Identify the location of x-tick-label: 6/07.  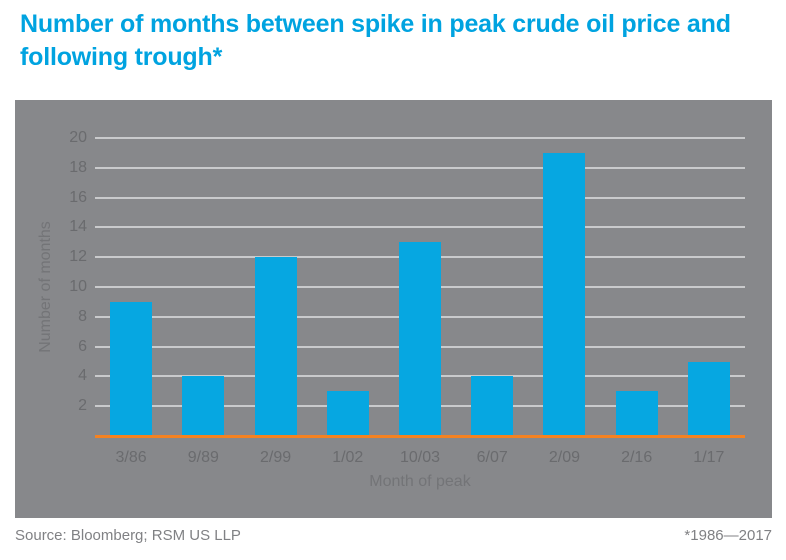
(492, 457).